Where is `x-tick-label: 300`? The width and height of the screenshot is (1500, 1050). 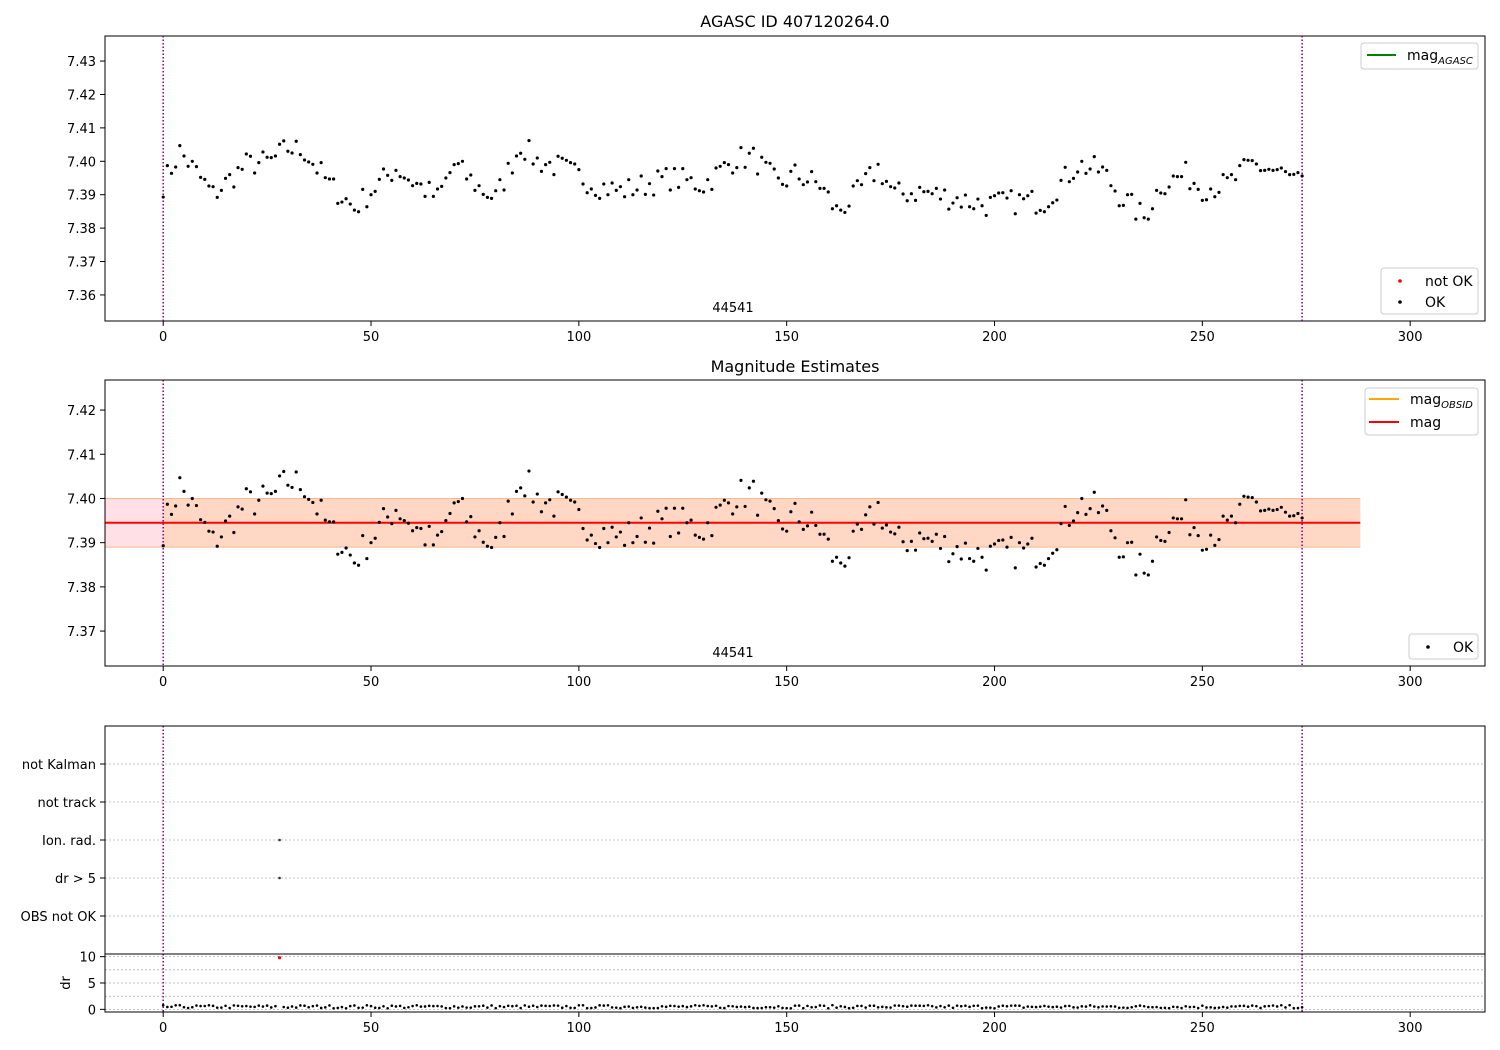
x-tick-label: 300 is located at coordinates (1410, 337).